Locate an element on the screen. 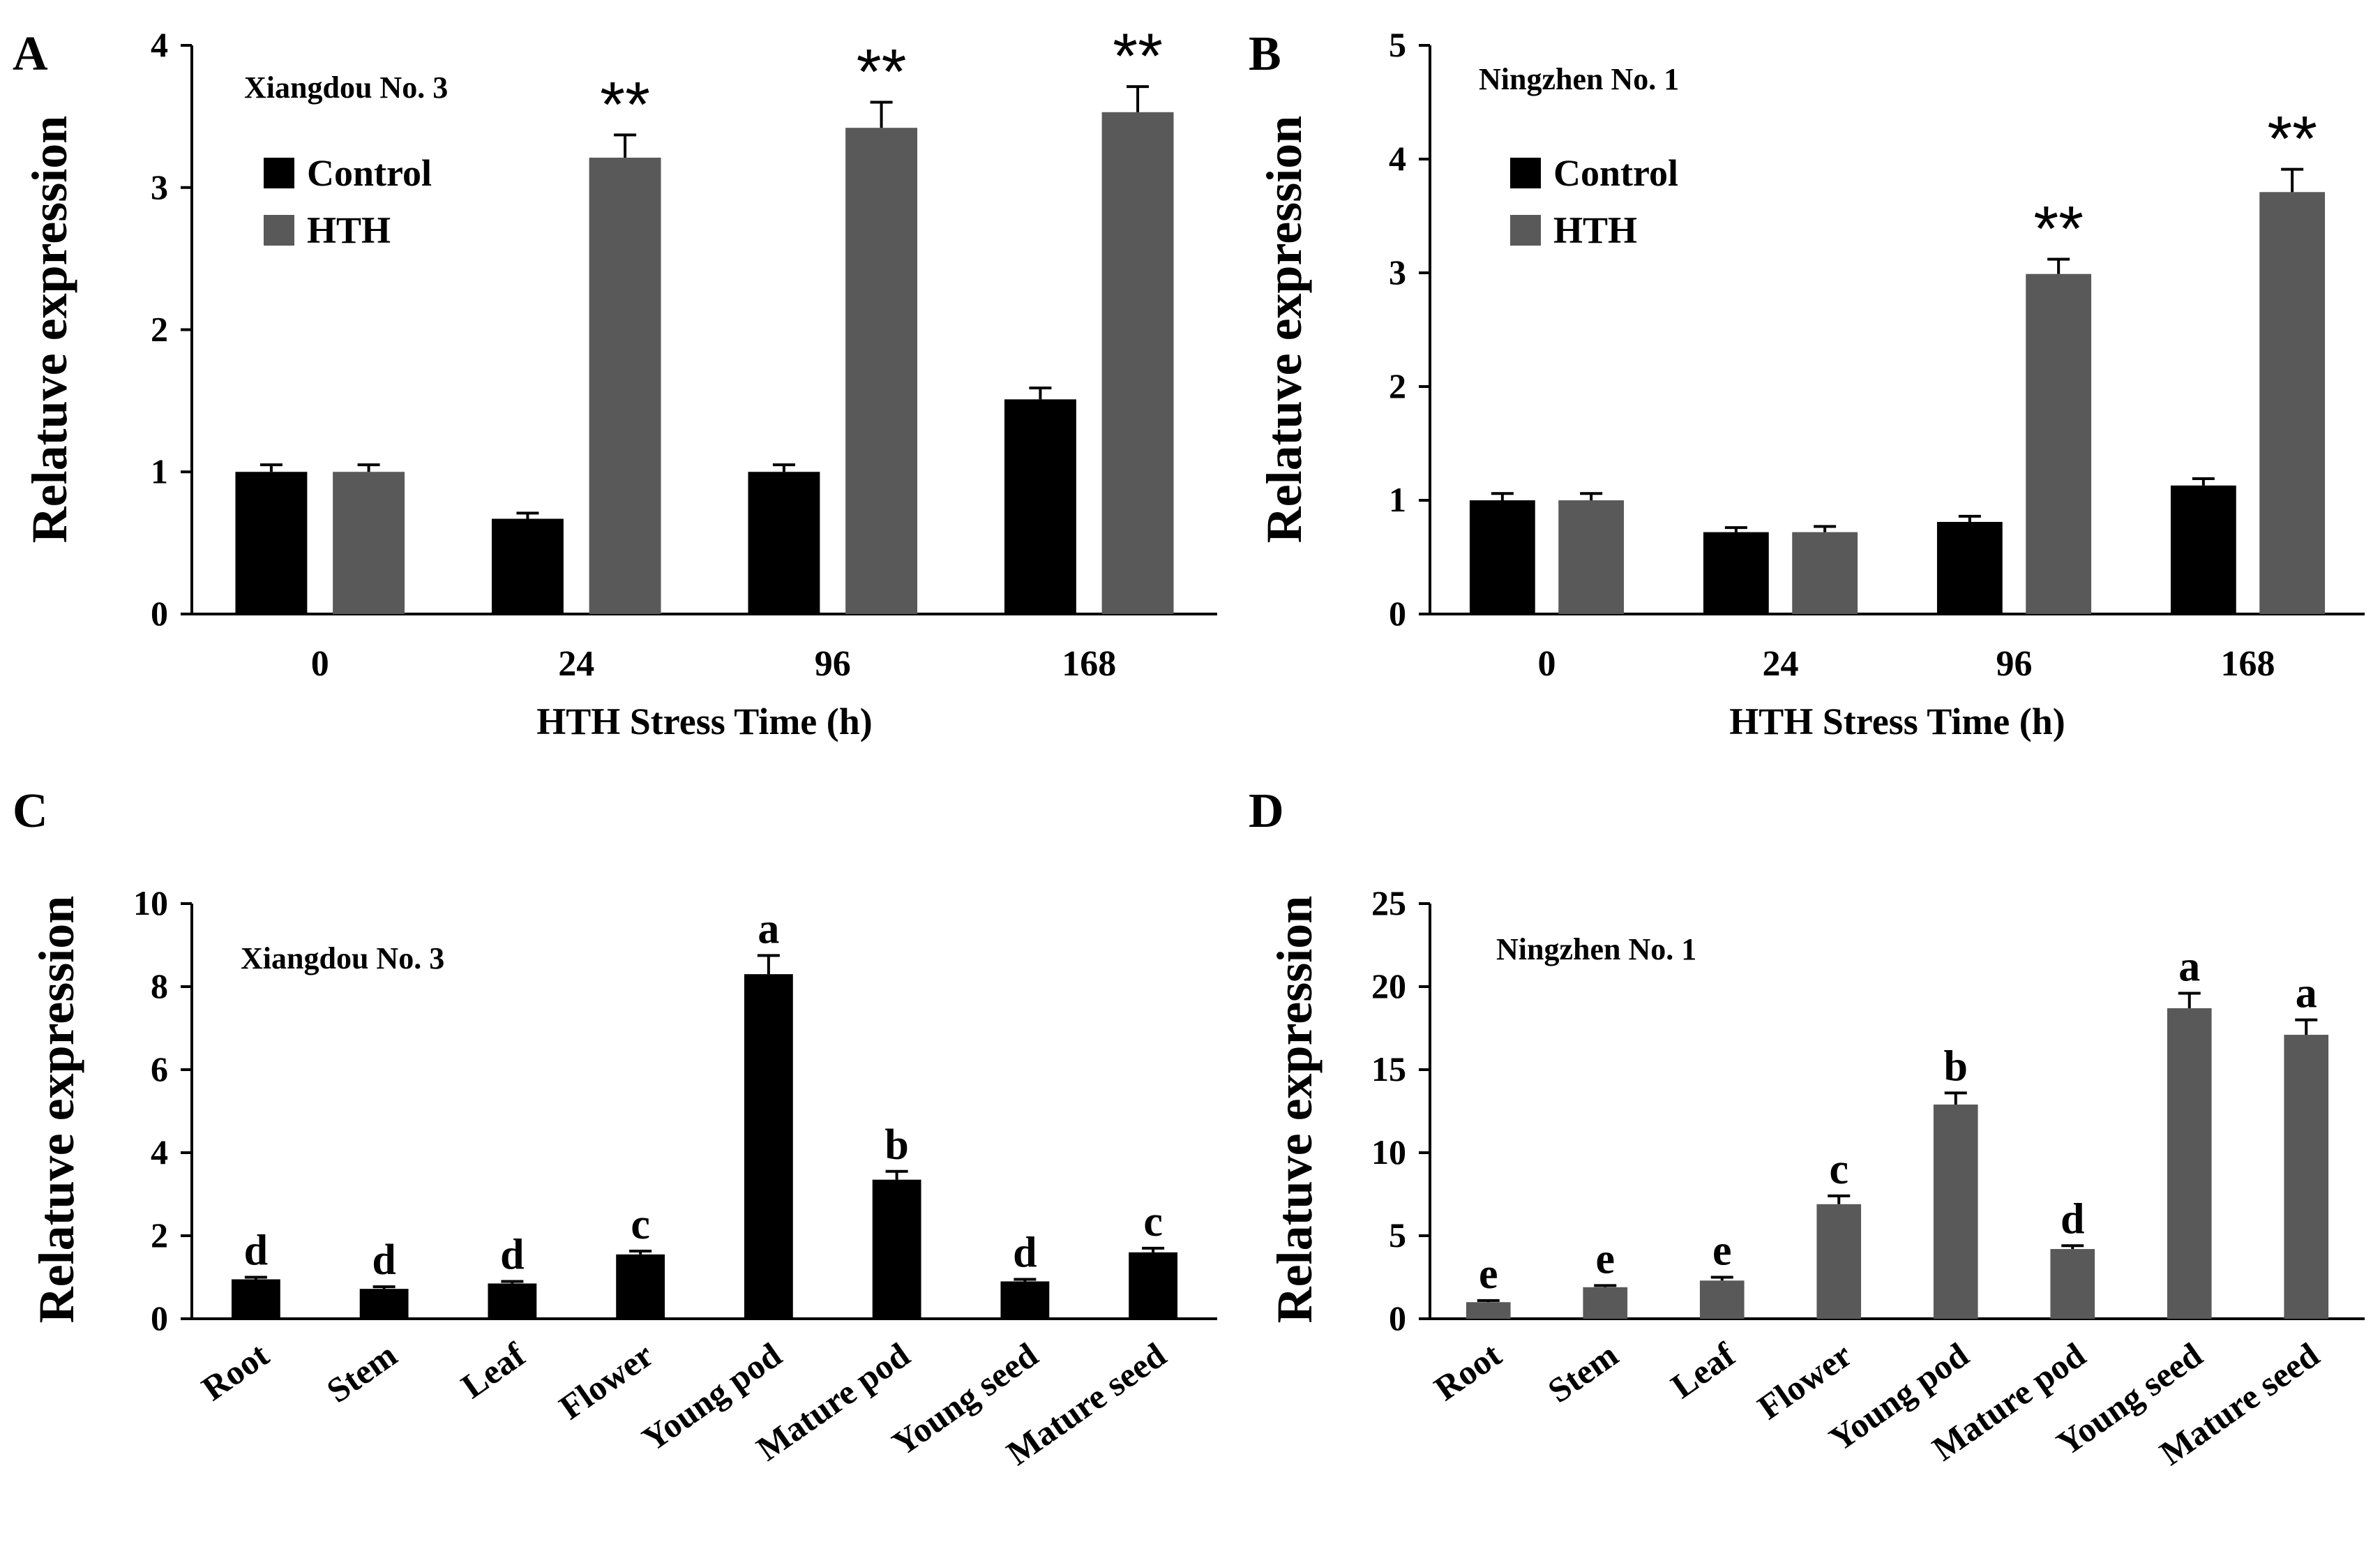  y-tick-label: 6 is located at coordinates (159, 1069).